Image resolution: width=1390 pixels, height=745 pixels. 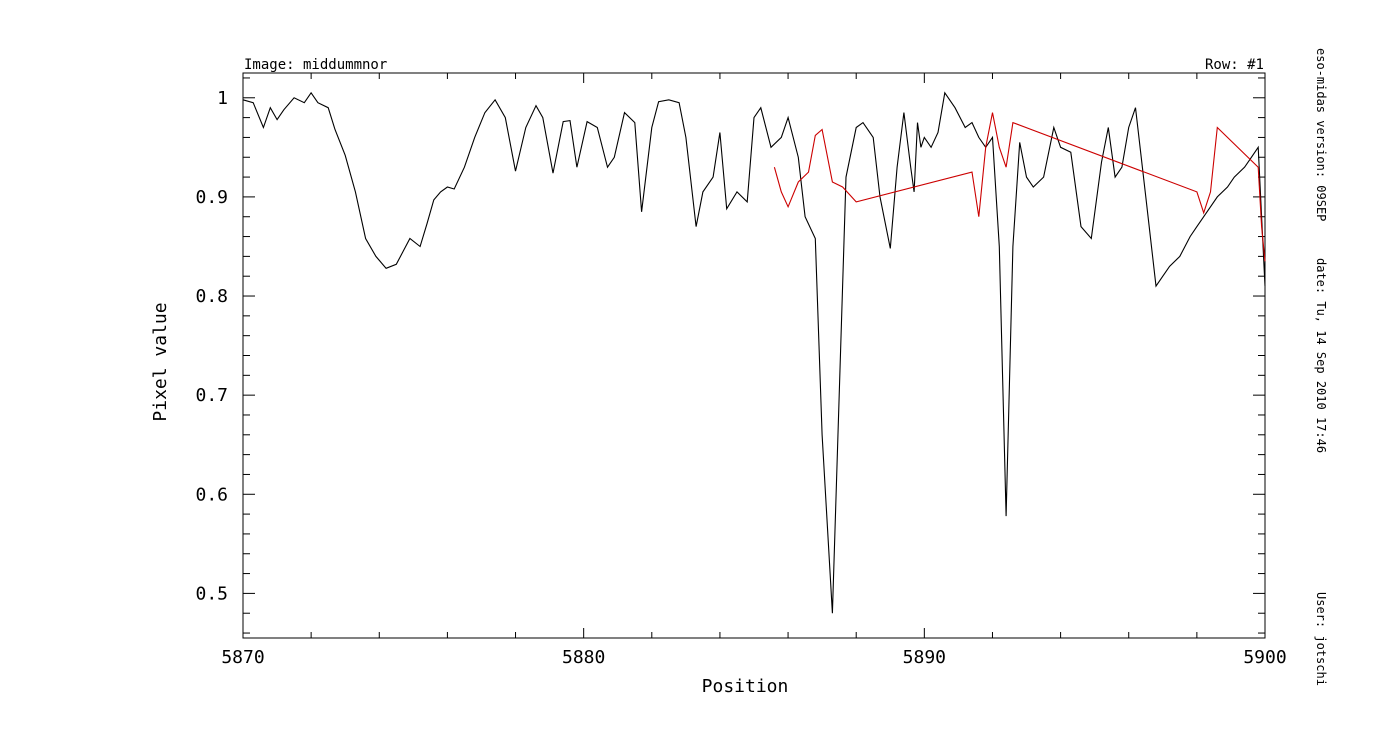 What do you see at coordinates (211, 593) in the screenshot?
I see `y-tick-label: 0.5` at bounding box center [211, 593].